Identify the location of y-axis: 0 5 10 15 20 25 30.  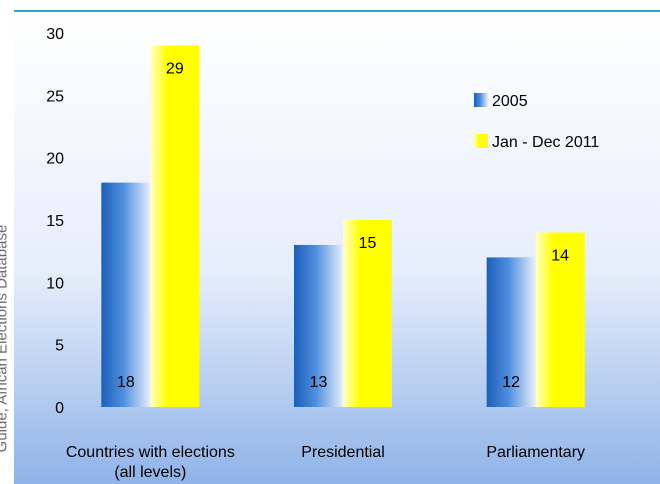
(55, 221).